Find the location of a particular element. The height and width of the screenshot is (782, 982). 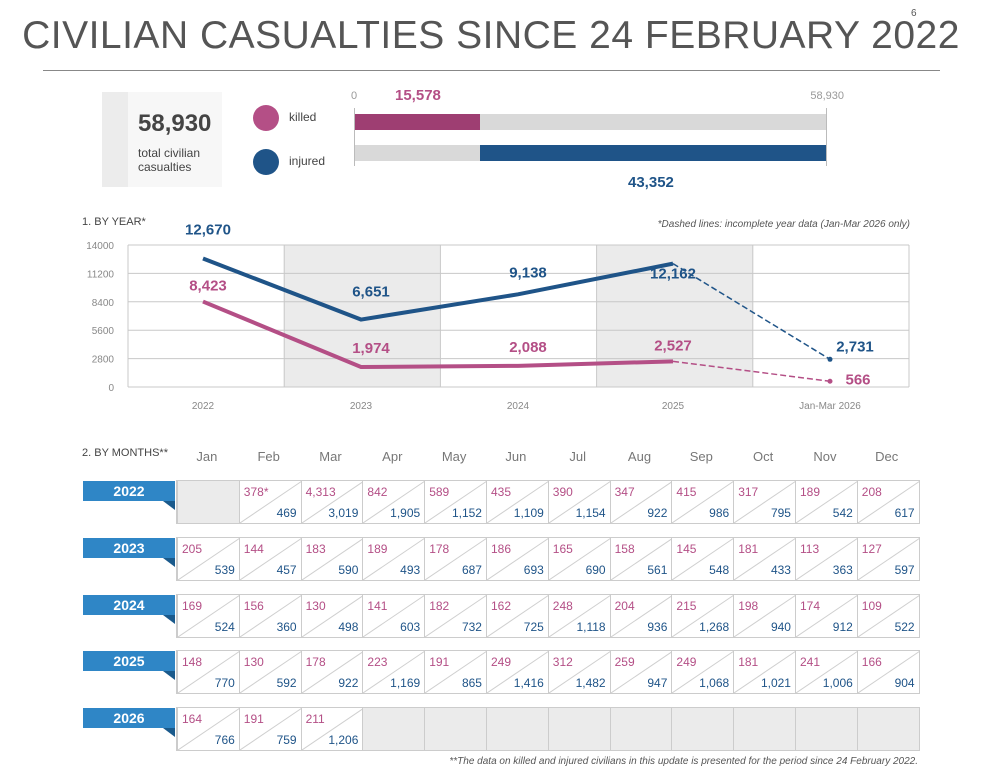

month-cell: 181 433 is located at coordinates (764, 559).